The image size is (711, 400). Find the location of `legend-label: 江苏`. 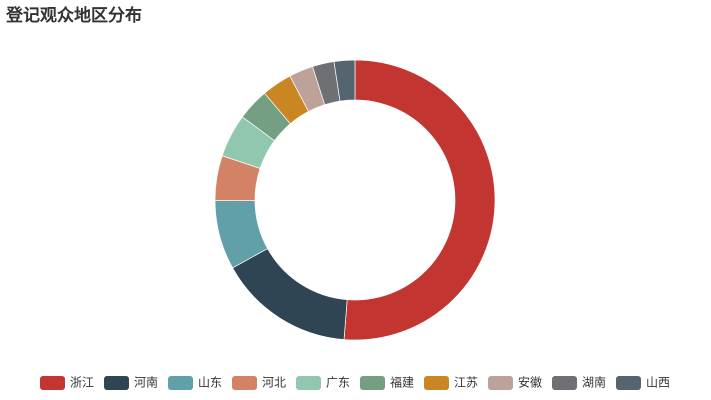

legend-label: 江苏 is located at coordinates (466, 383).